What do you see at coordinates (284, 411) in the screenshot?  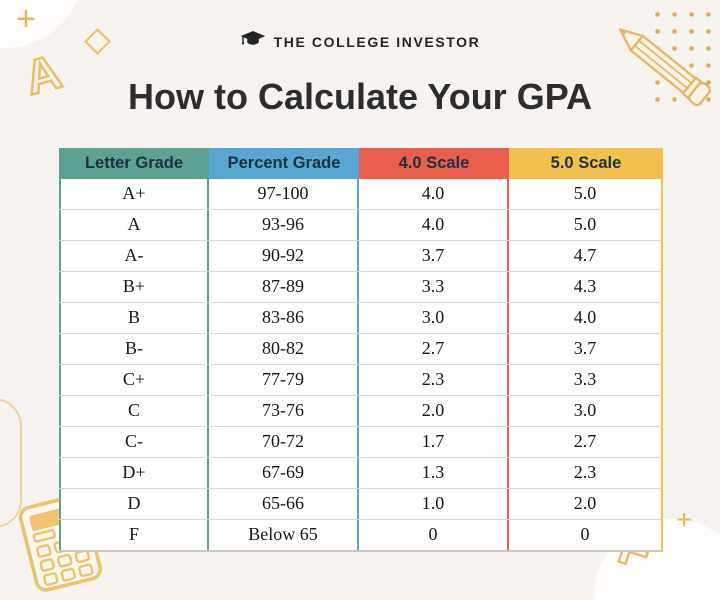 I see `percent-grade-cell: 73-76` at bounding box center [284, 411].